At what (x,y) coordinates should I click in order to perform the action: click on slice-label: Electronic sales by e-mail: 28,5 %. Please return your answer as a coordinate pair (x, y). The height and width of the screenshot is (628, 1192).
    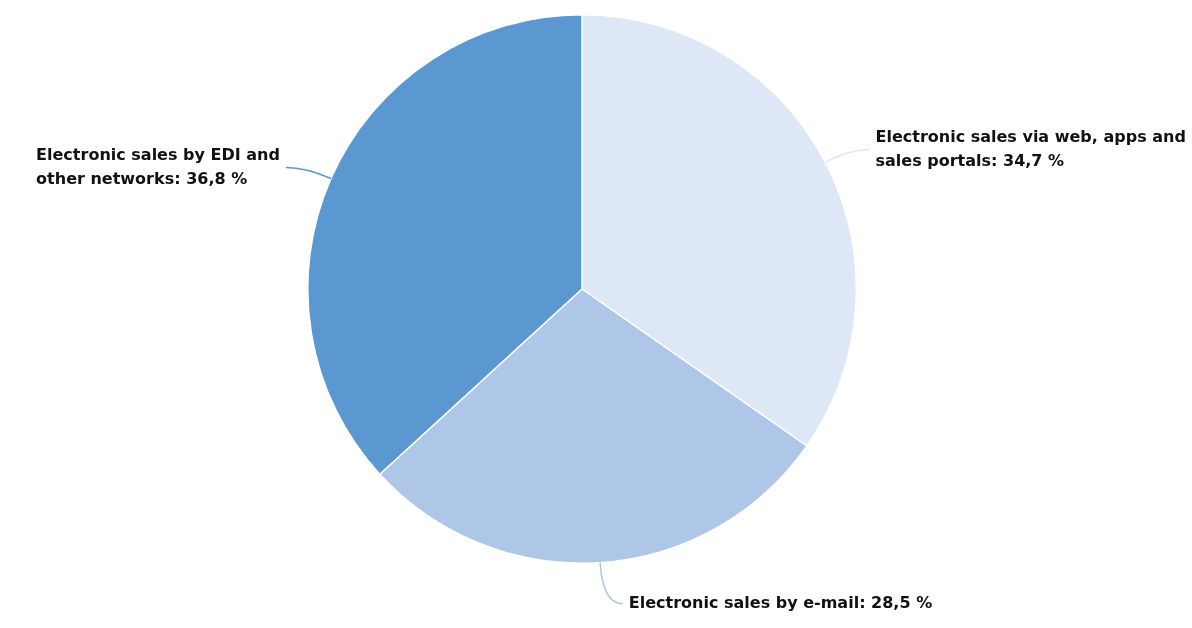
    Looking at the image, I should click on (780, 602).